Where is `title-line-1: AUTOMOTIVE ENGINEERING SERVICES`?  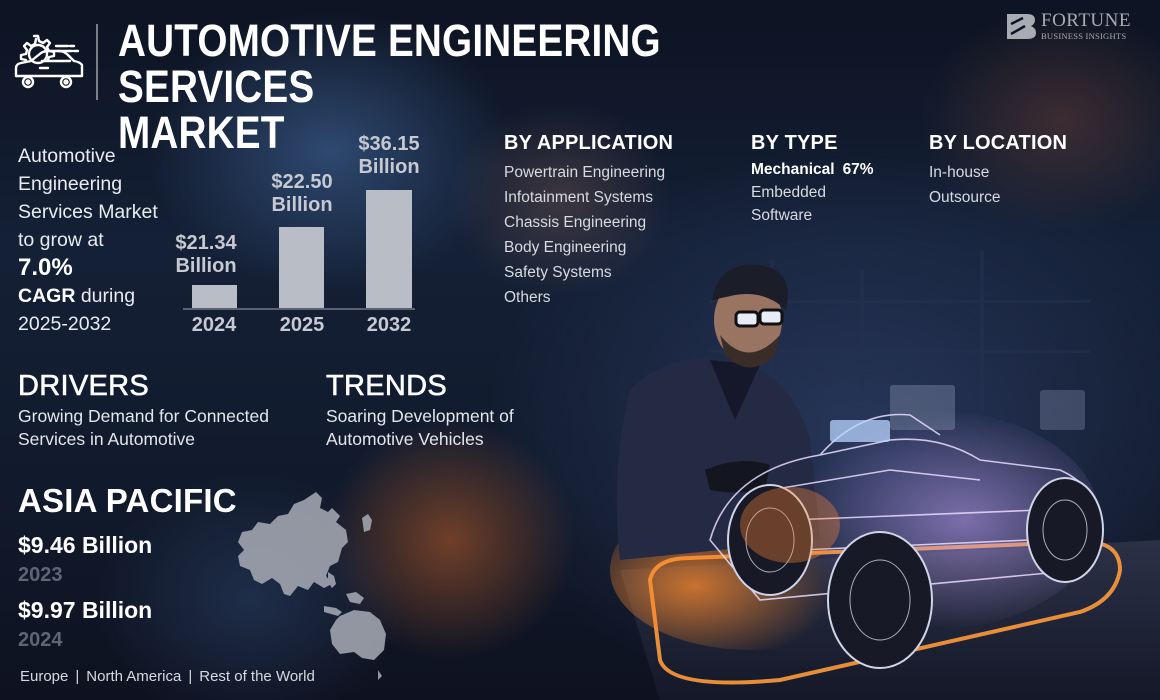 title-line-1: AUTOMOTIVE ENGINEERING SERVICES is located at coordinates (389, 63).